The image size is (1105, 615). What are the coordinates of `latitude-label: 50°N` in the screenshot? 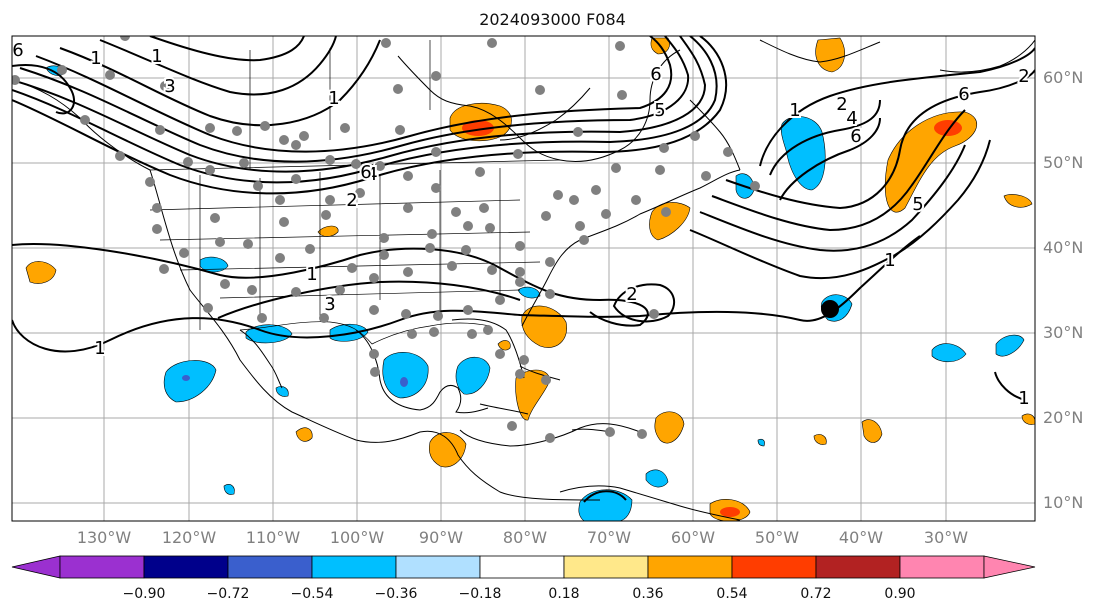 It's located at (1063, 162).